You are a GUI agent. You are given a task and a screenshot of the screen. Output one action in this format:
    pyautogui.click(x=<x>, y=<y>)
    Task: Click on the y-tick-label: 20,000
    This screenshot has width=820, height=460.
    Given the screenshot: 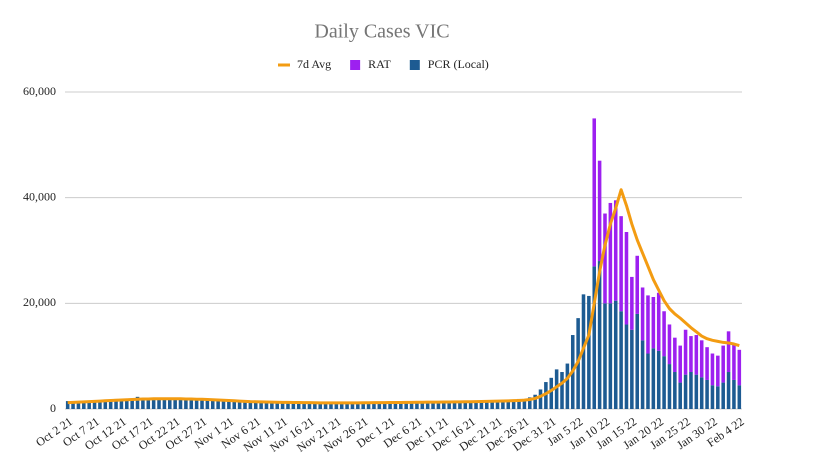 What is the action you would take?
    pyautogui.click(x=39, y=302)
    